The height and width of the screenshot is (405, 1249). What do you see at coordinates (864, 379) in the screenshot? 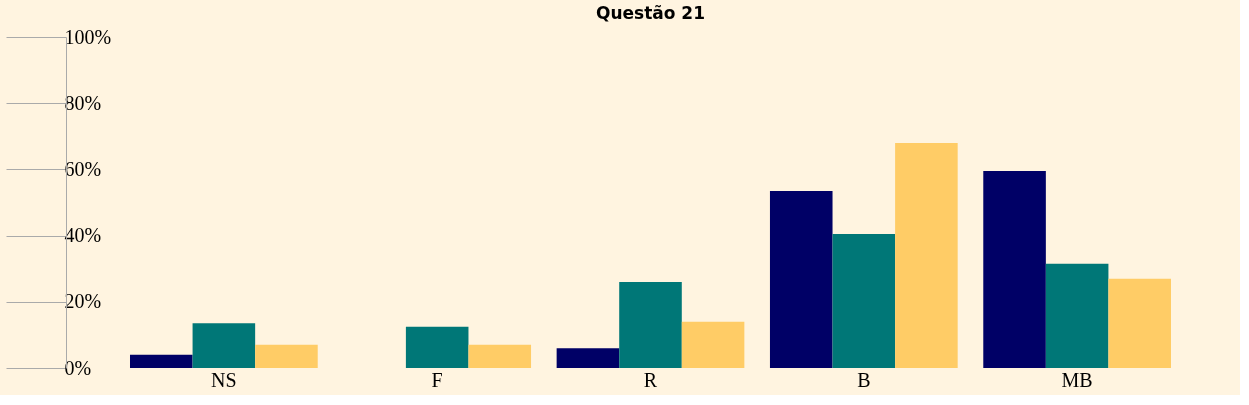
I see `x-tick-label: B` at bounding box center [864, 379].